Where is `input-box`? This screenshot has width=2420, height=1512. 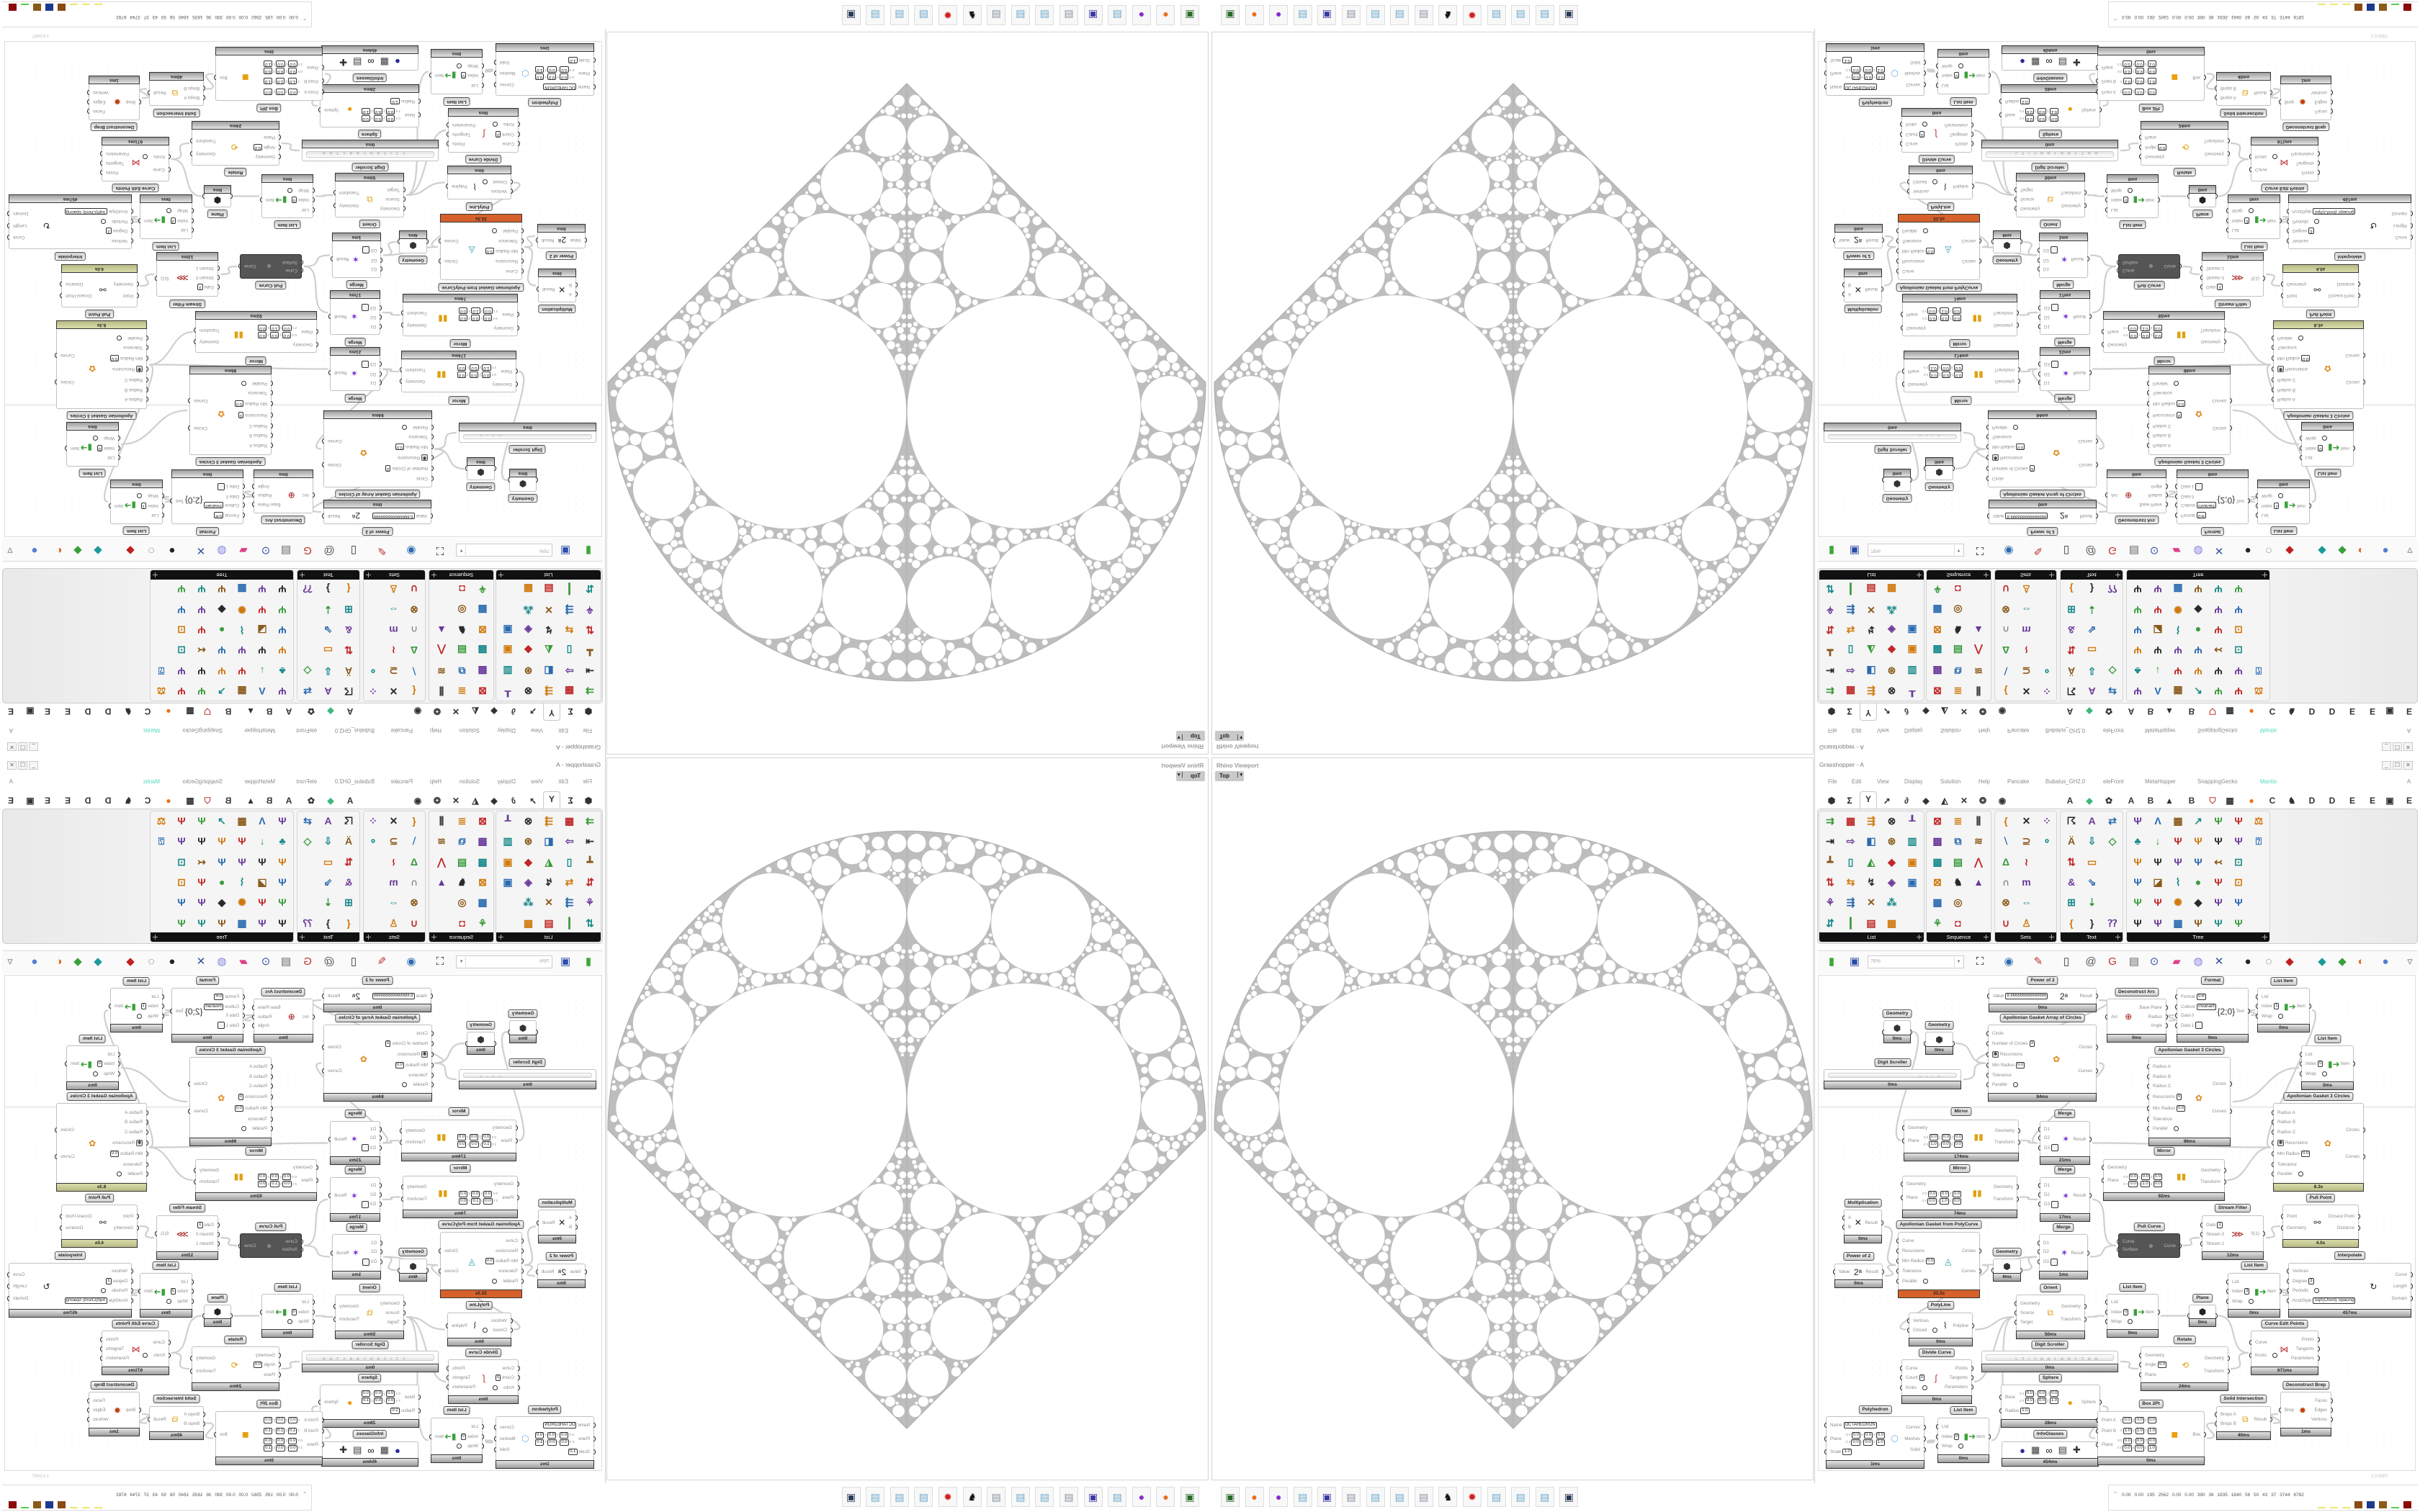 input-box is located at coordinates (2199, 486).